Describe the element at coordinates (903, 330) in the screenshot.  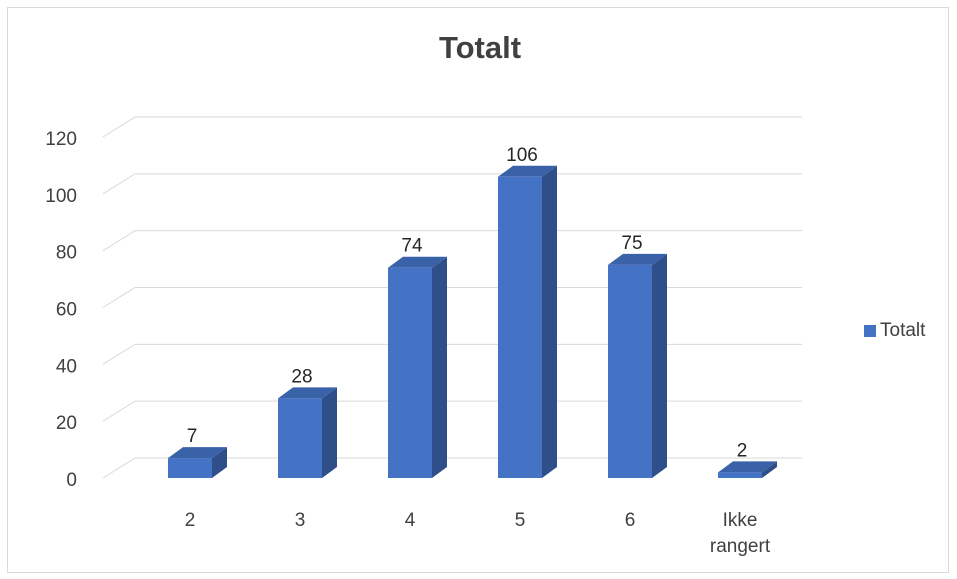
I see `legend-label: Totalt` at that location.